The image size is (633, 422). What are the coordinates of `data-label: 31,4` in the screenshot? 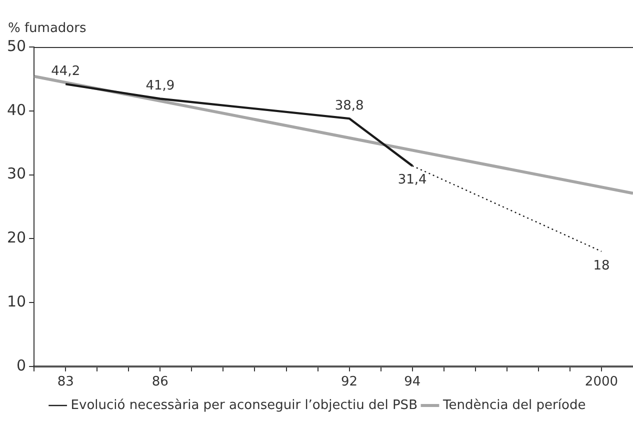 It's located at (412, 180).